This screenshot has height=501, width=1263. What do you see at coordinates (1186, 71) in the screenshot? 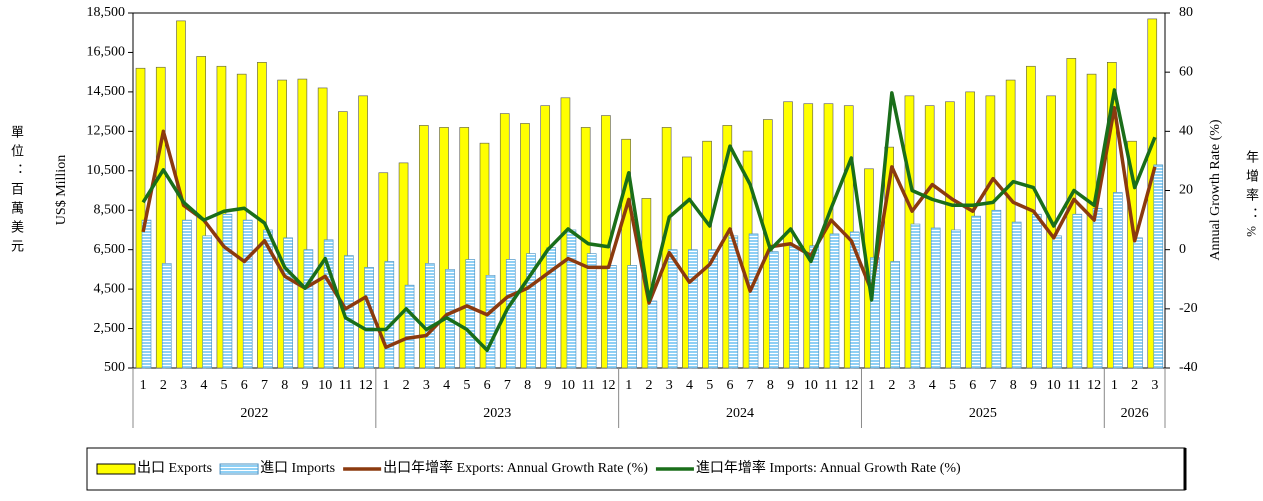
I see `y2-tick-label: 60` at bounding box center [1186, 71].